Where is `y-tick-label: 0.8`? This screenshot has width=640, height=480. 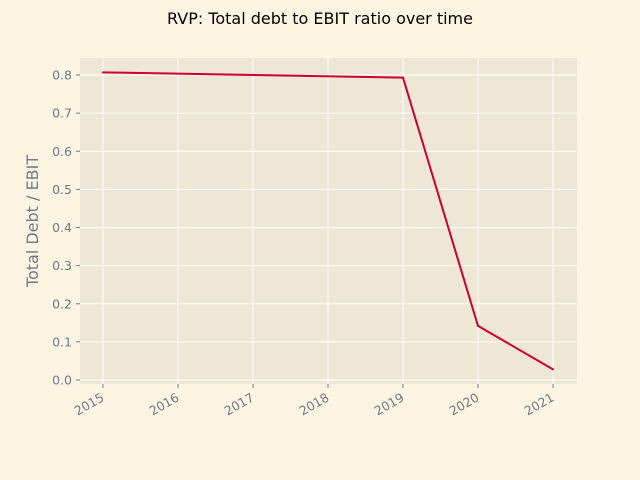 y-tick-label: 0.8 is located at coordinates (62, 75).